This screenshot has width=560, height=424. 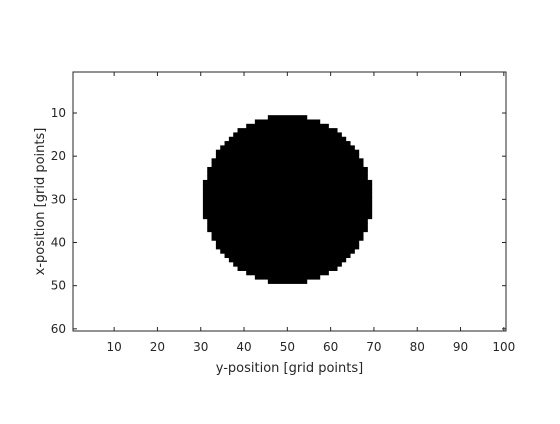 What do you see at coordinates (113, 347) in the screenshot?
I see `x-tick-label: 10` at bounding box center [113, 347].